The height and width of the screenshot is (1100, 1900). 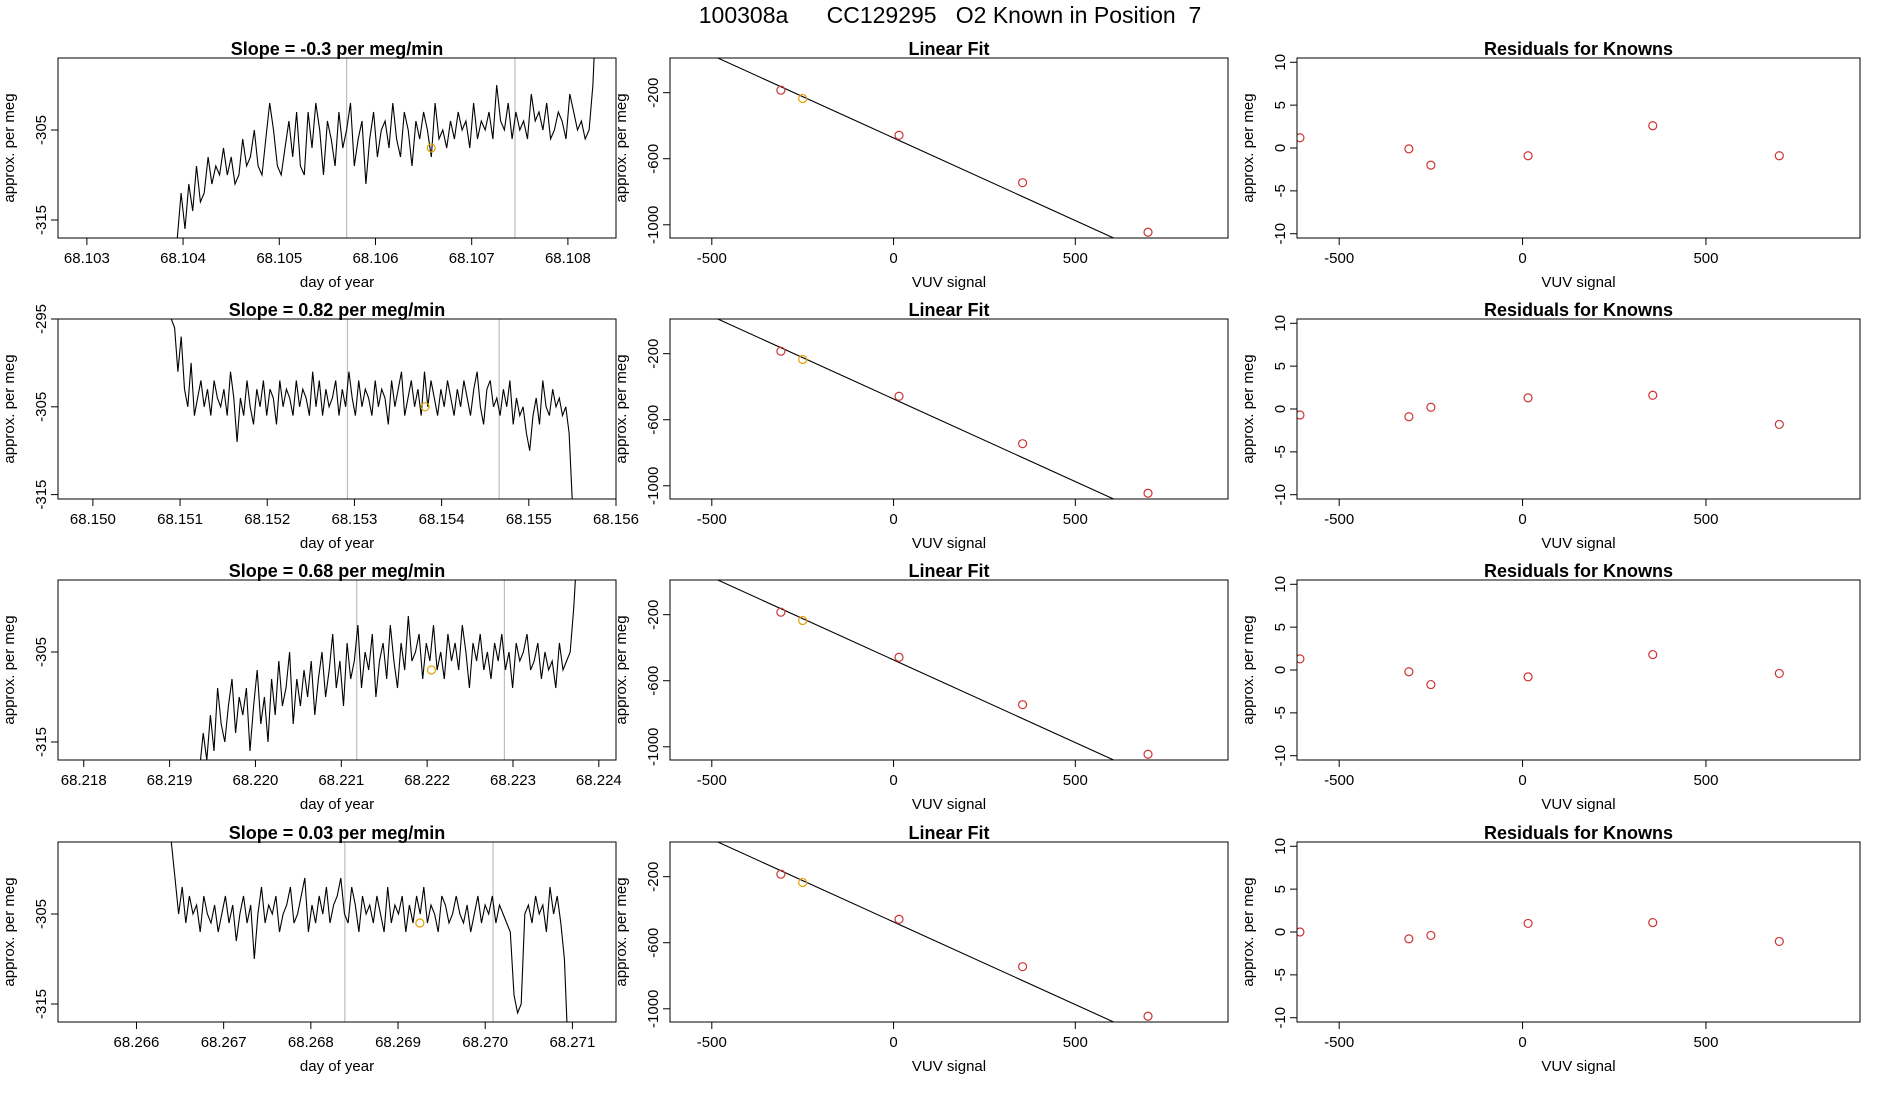 What do you see at coordinates (1280, 323) in the screenshot?
I see `y-tick-label: 10` at bounding box center [1280, 323].